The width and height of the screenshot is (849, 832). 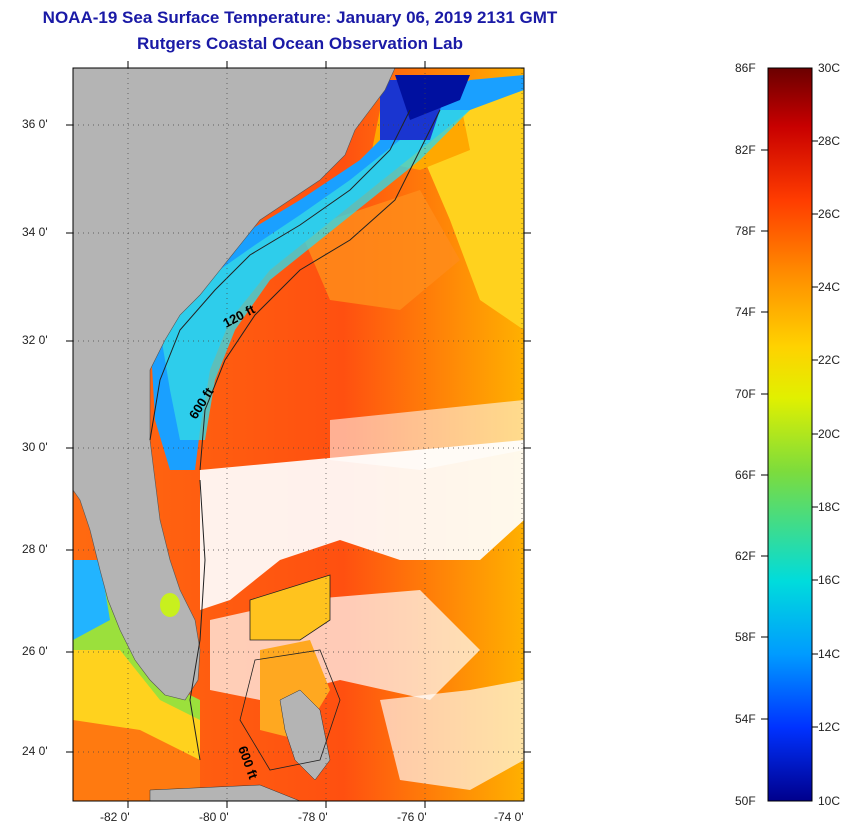 What do you see at coordinates (829, 580) in the screenshot?
I see `colorbar-c-label: 16C` at bounding box center [829, 580].